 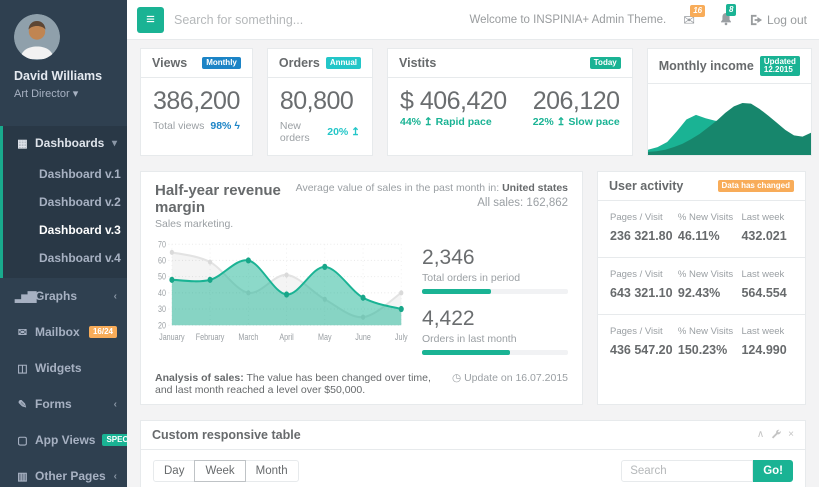 I want to click on menu-toggle-button: ≡, so click(x=150, y=19).